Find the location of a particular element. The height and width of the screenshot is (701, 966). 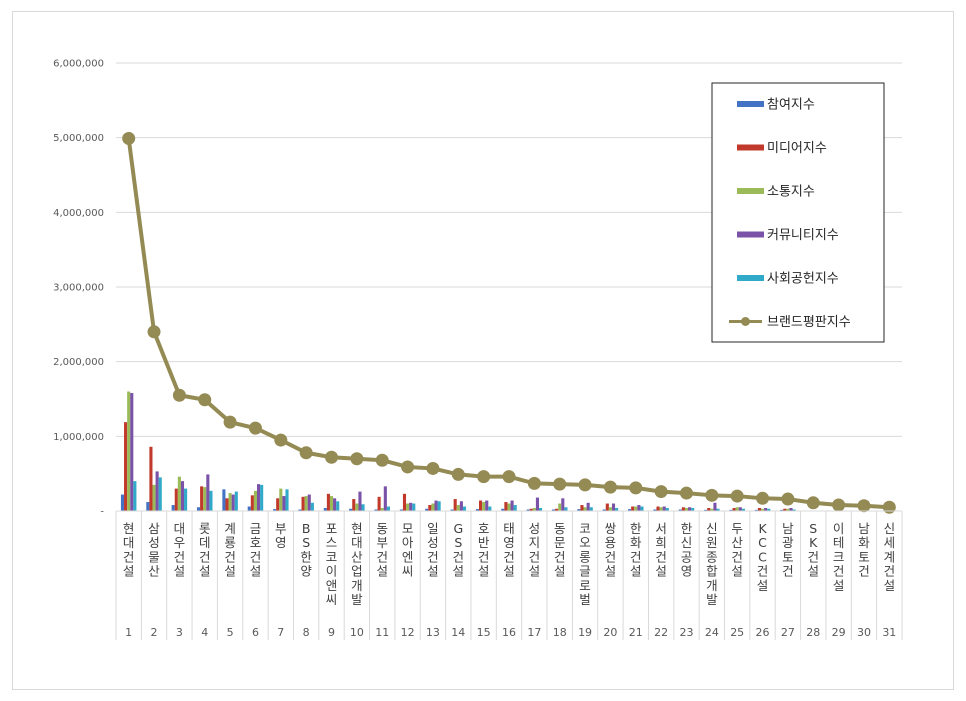

legend-label: 커뮤니티지수 is located at coordinates (803, 235).